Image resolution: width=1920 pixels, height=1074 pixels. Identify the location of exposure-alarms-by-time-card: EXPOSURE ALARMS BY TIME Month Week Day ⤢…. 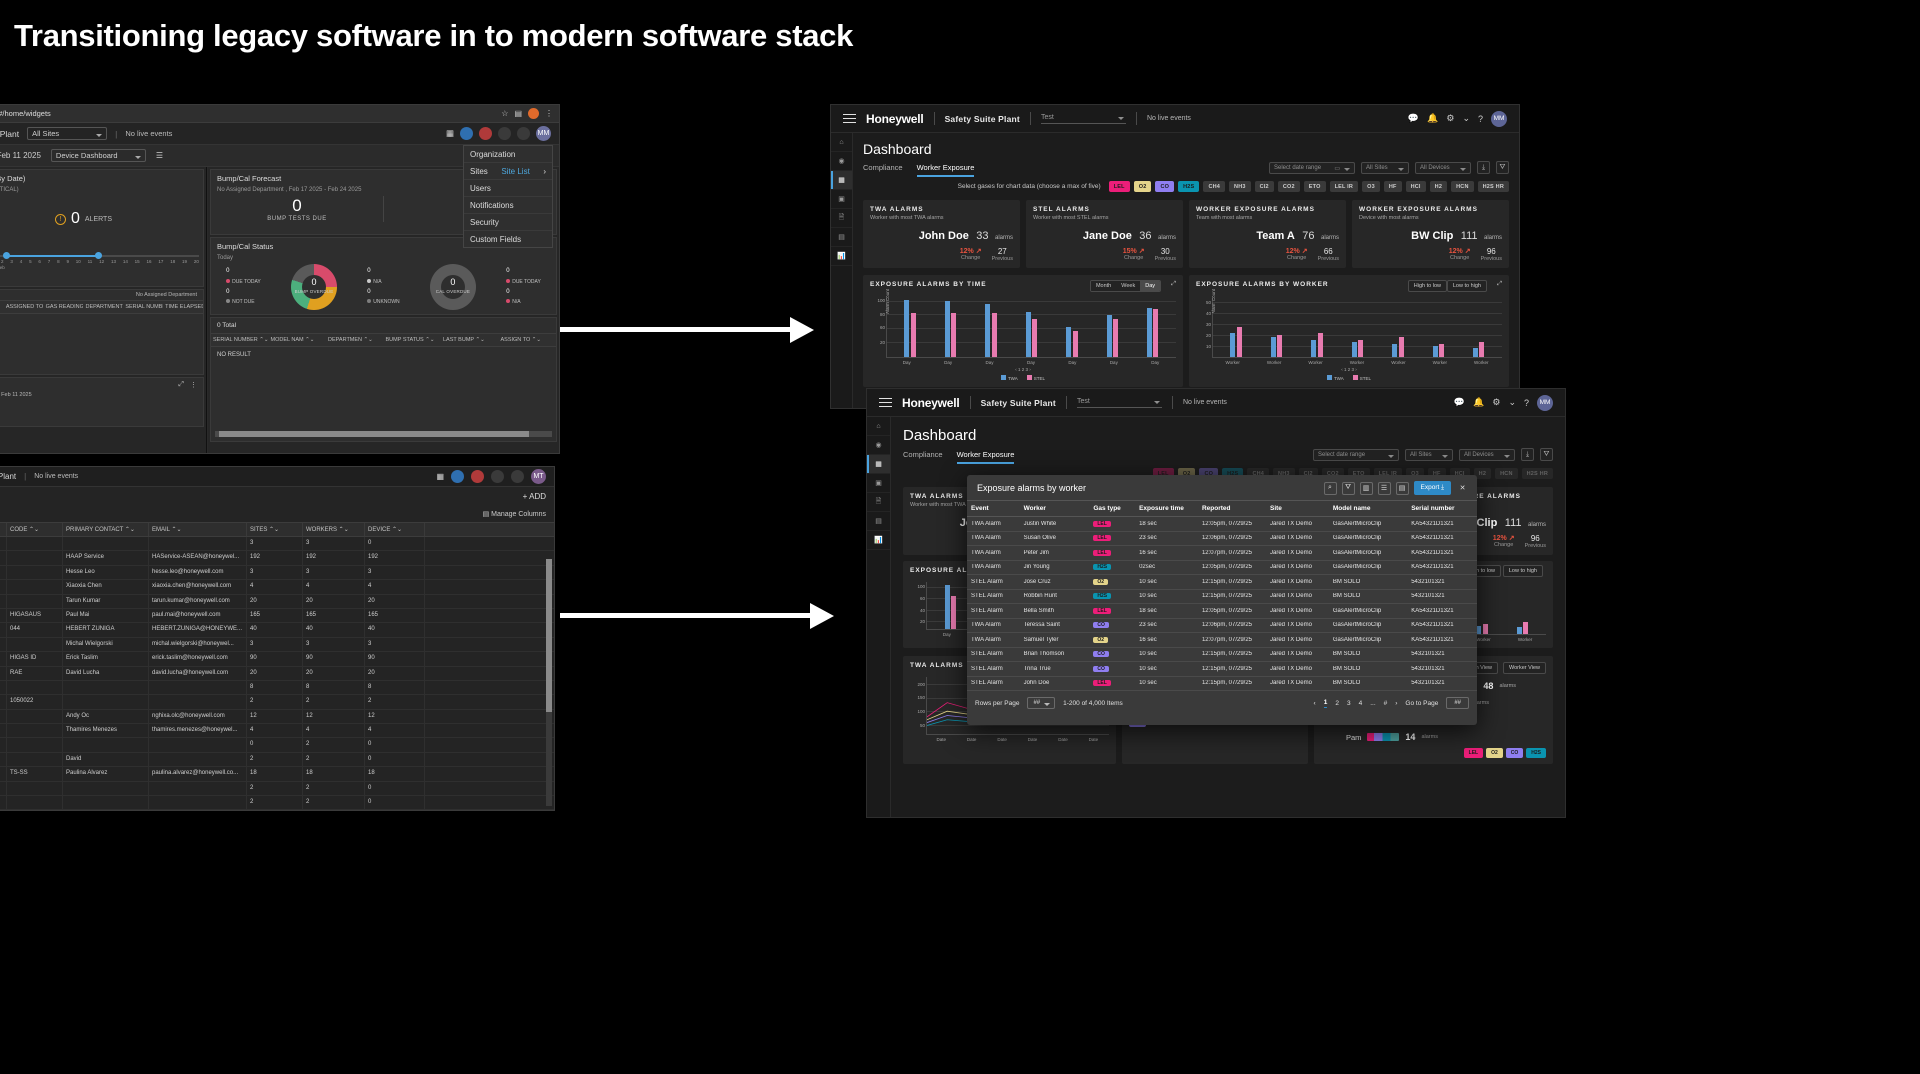
(1023, 331).